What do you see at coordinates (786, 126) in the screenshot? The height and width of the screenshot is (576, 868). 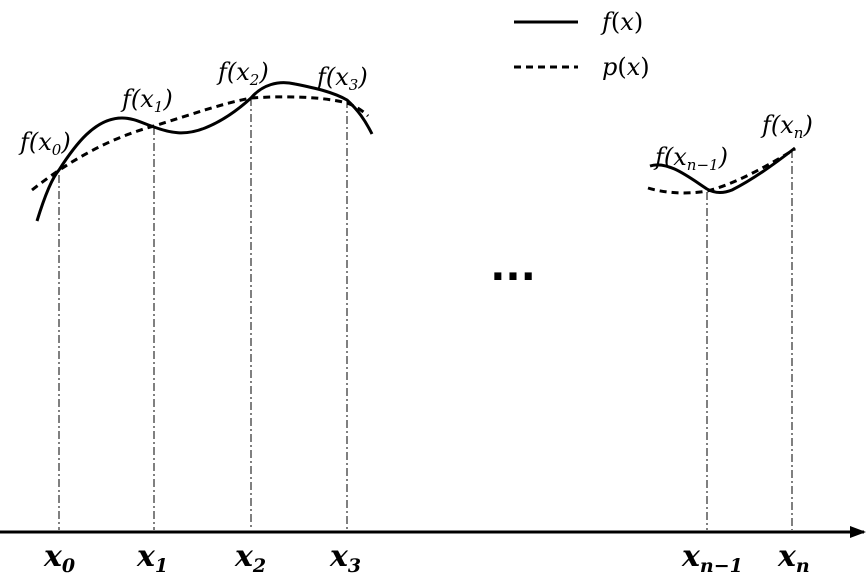 I see `fval-label-xn: f(xn)` at bounding box center [786, 126].